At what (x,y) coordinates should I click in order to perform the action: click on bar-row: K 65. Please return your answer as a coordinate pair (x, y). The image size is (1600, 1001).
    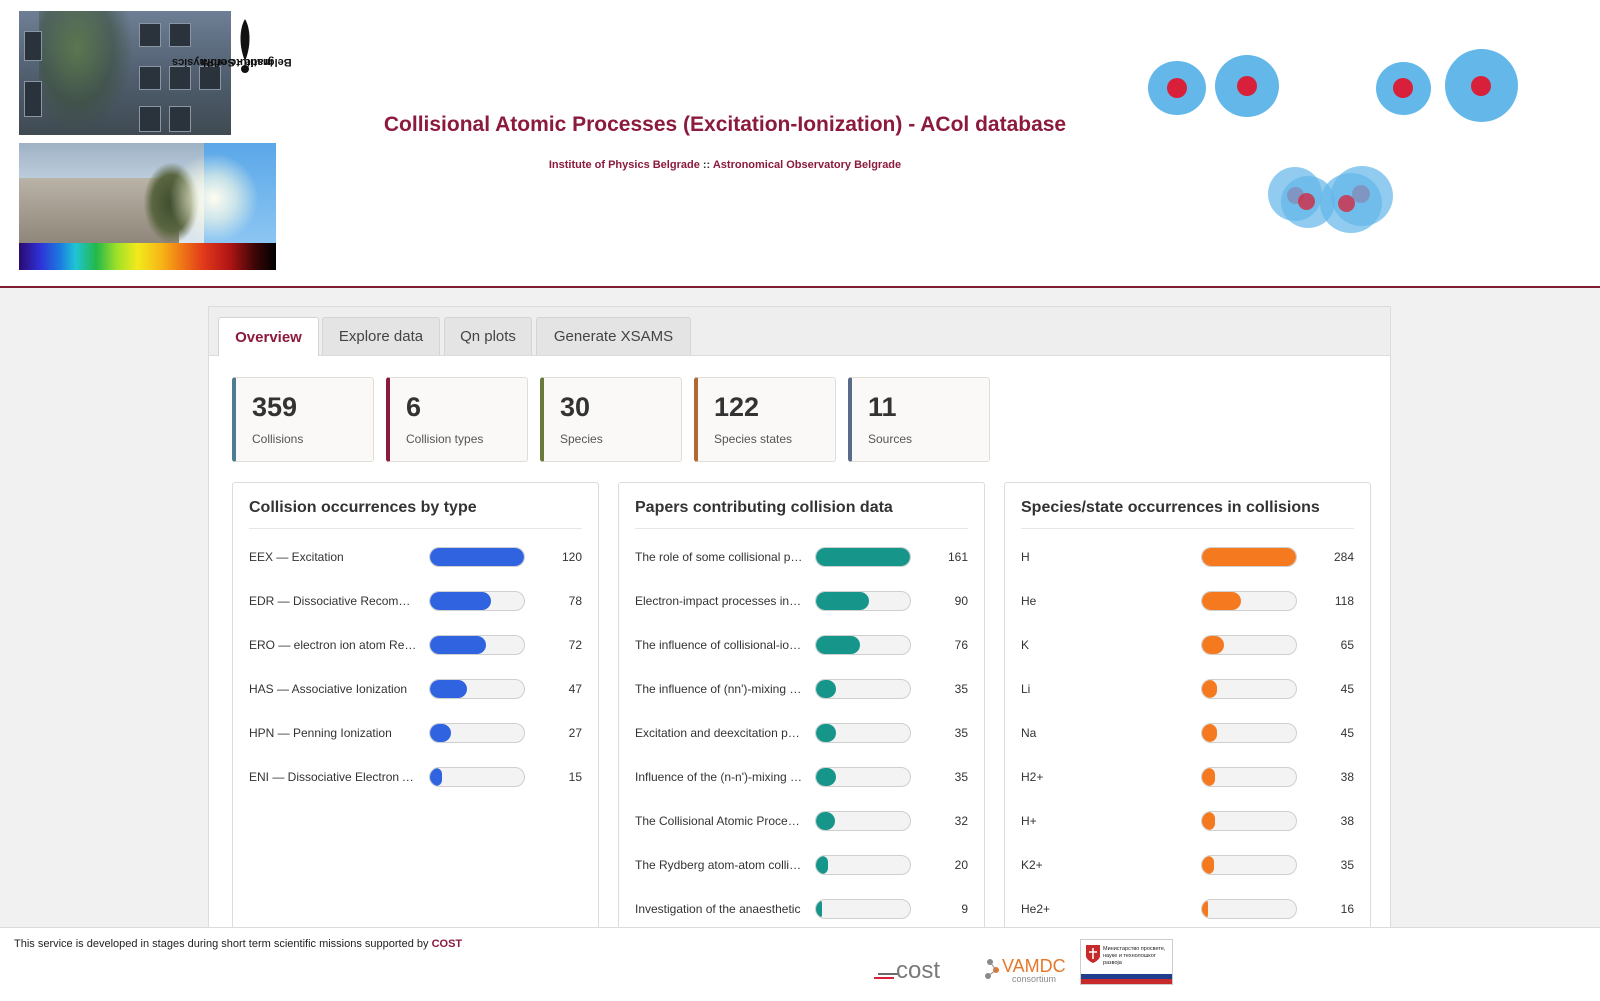
    Looking at the image, I should click on (1187, 645).